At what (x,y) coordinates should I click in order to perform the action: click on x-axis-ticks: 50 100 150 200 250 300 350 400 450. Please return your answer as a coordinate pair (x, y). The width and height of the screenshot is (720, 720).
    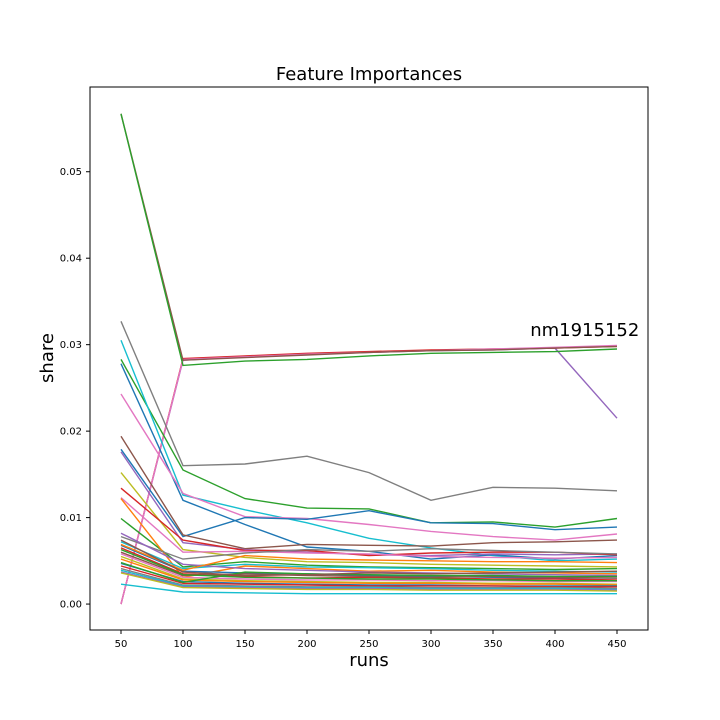
    Looking at the image, I should click on (371, 640).